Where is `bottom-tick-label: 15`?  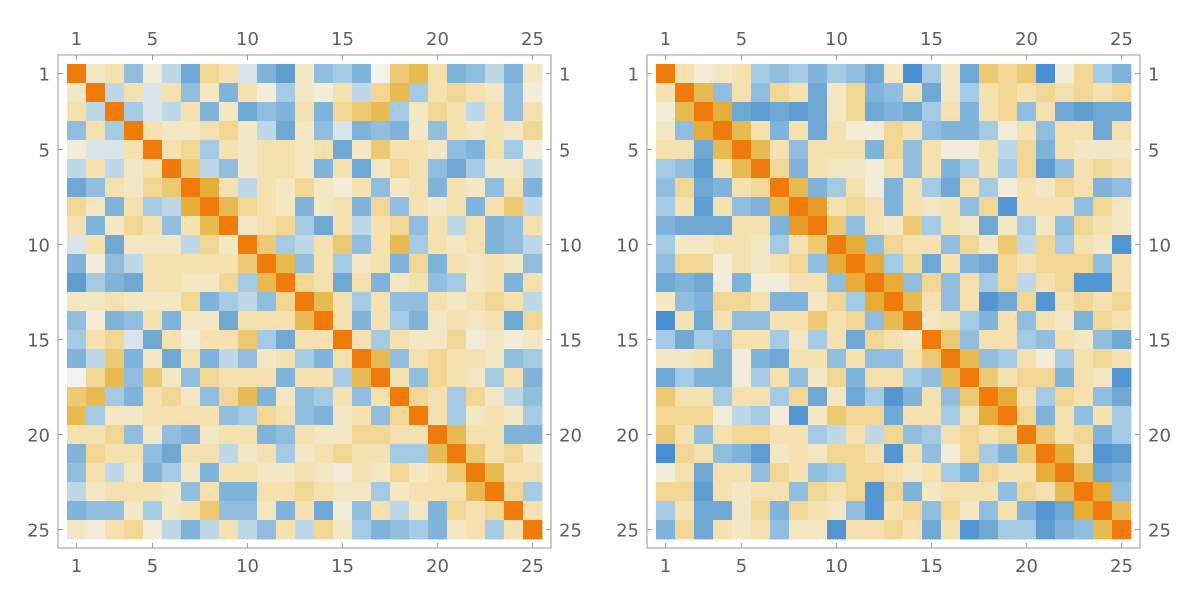
bottom-tick-label: 15 is located at coordinates (342, 566).